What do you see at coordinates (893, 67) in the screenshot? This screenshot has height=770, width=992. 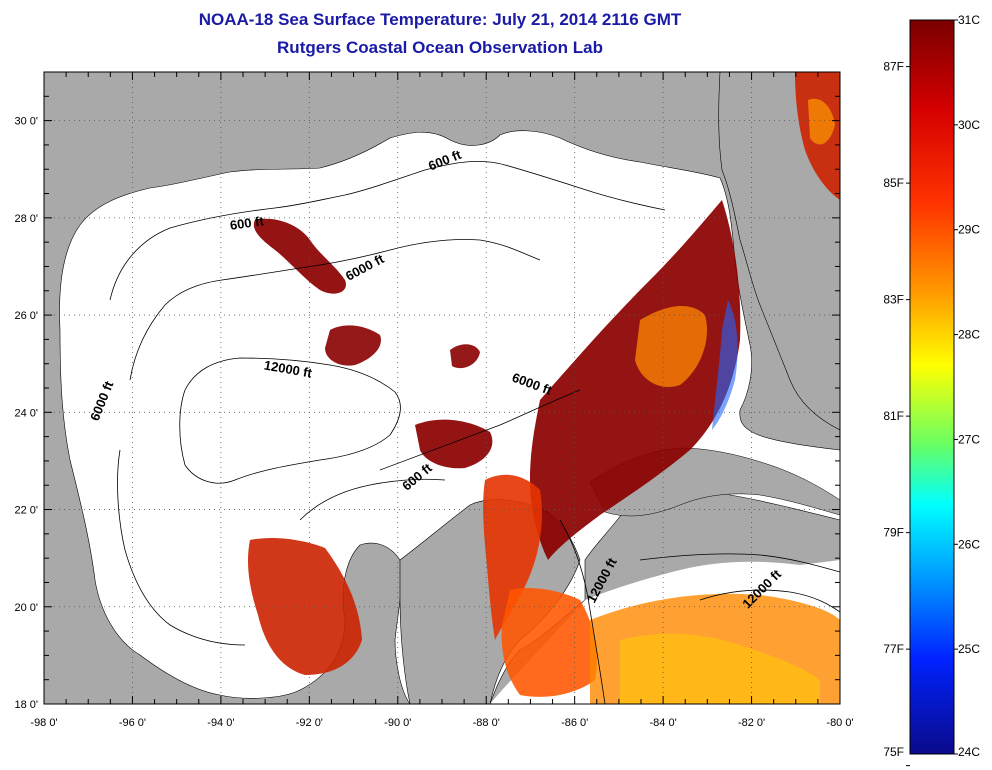 I see `colorbar-fahrenheit-label: 87F` at bounding box center [893, 67].